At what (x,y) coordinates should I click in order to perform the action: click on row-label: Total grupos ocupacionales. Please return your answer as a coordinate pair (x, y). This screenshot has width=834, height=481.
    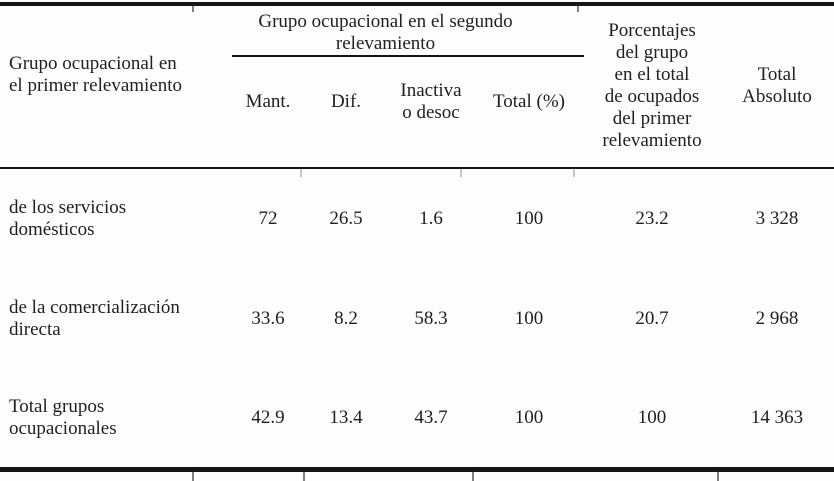
    Looking at the image, I should click on (63, 417).